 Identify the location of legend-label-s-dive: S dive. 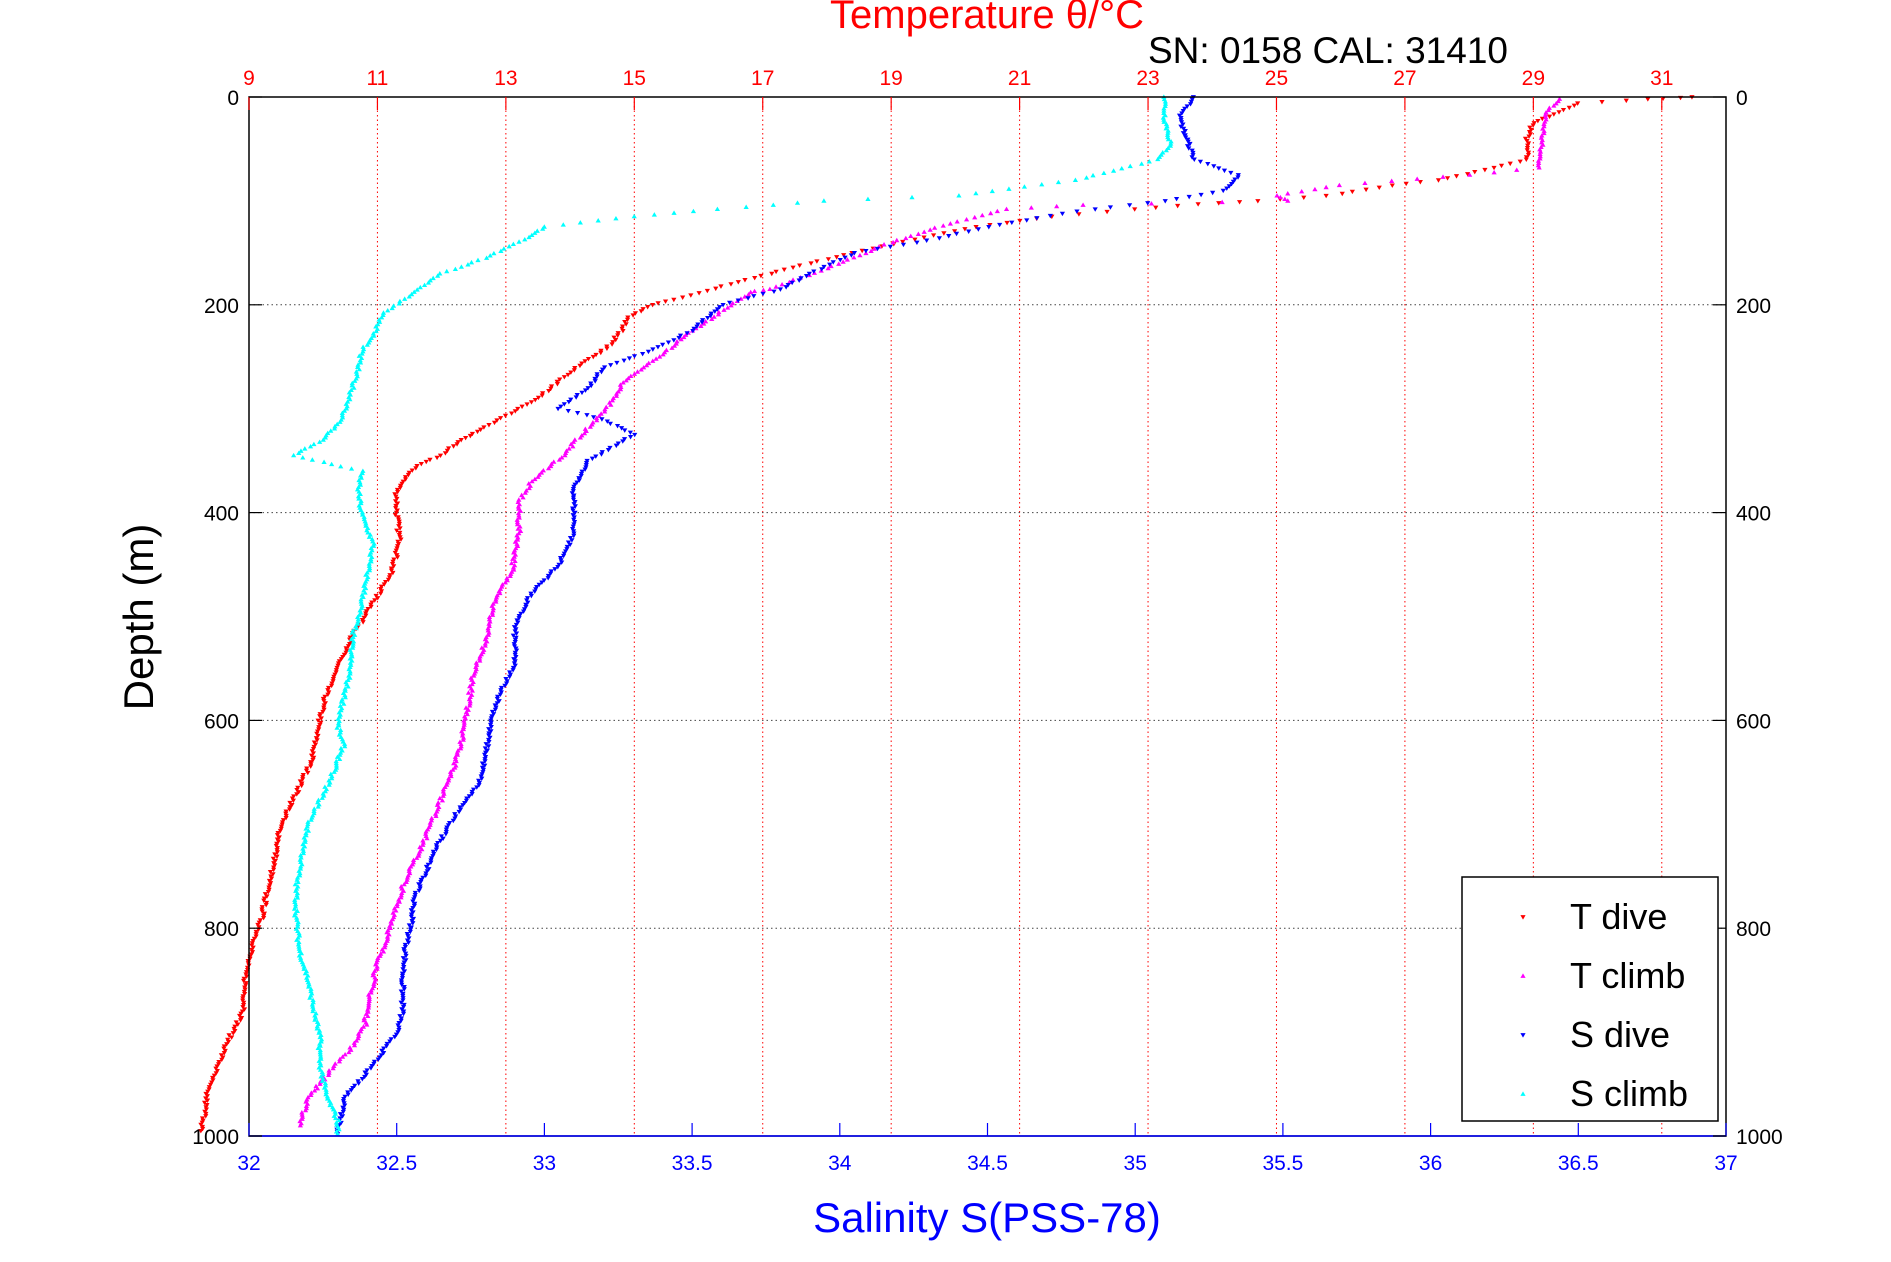
(1620, 1034).